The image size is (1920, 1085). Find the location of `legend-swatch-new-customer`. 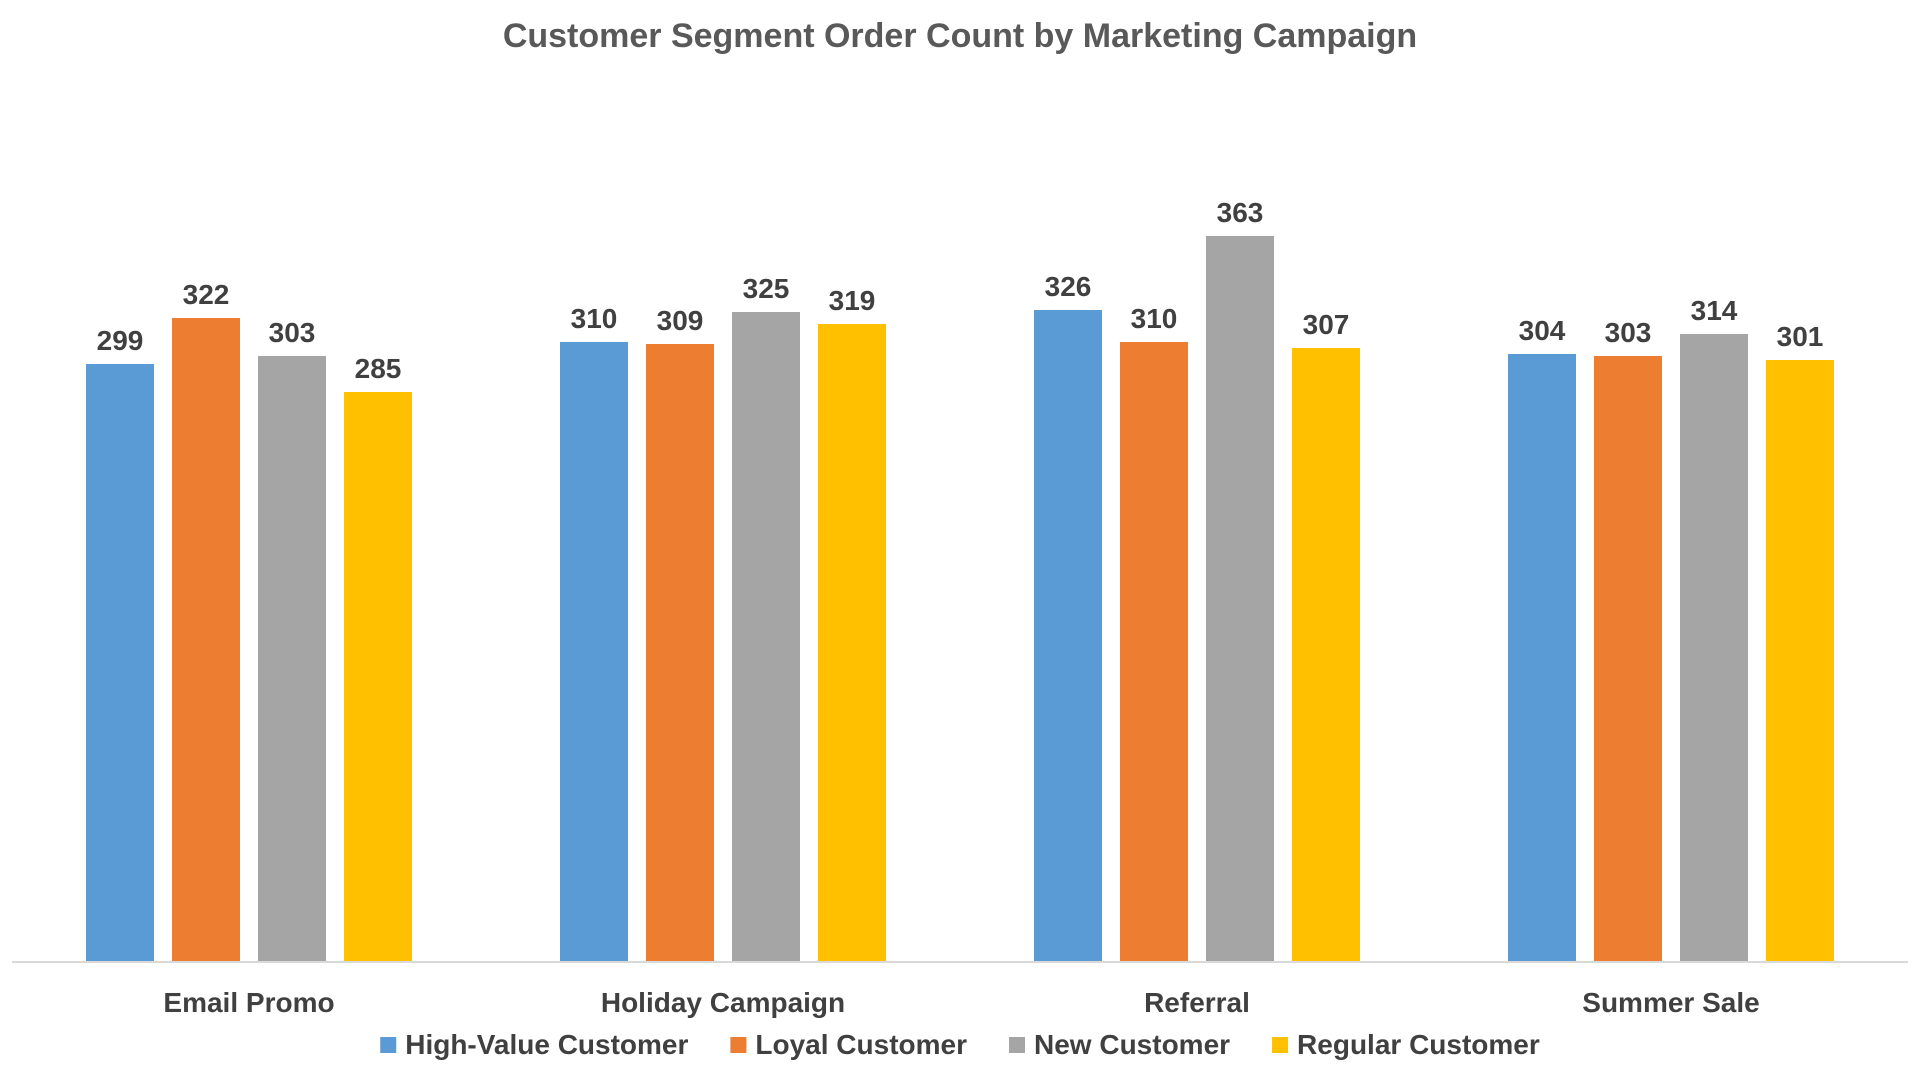

legend-swatch-new-customer is located at coordinates (1017, 1045).